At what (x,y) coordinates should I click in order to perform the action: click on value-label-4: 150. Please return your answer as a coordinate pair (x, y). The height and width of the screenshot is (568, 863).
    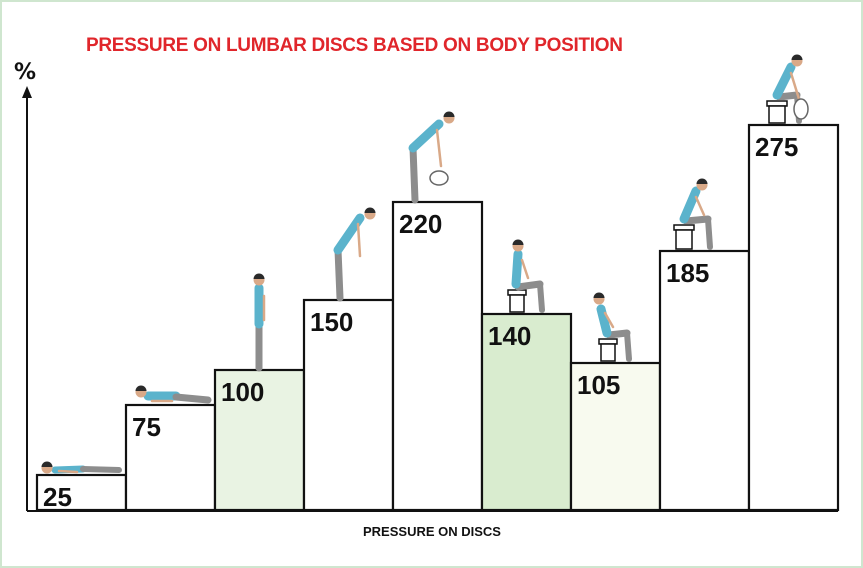
    Looking at the image, I should click on (331, 322).